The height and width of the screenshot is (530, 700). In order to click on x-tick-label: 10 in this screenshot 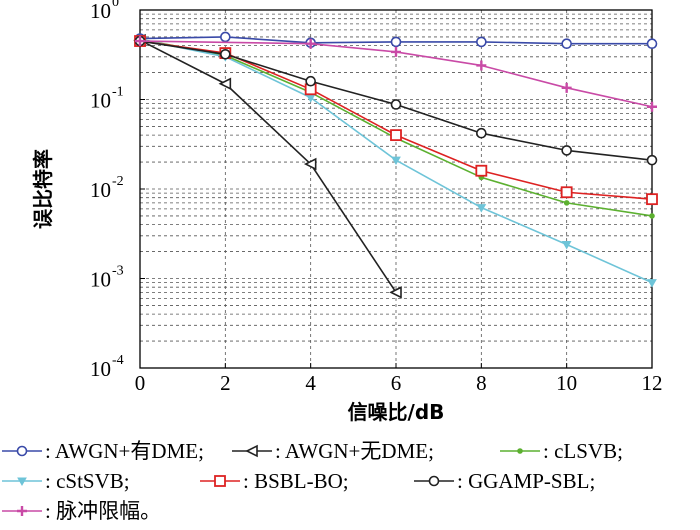, I will do `click(566, 383)`.